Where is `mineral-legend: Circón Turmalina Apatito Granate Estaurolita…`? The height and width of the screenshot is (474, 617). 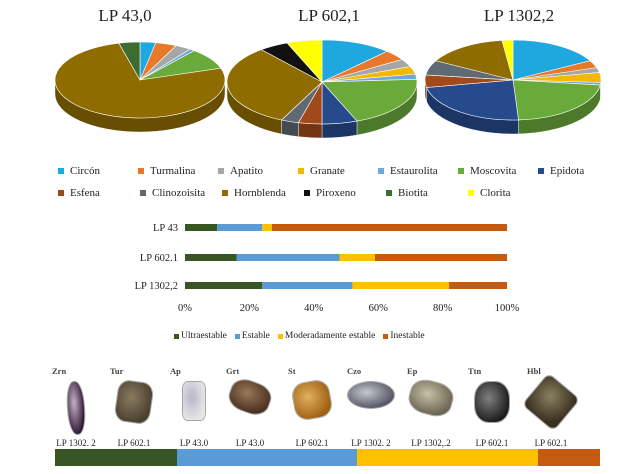 mineral-legend: Circón Turmalina Apatito Granate Estaurolita… is located at coordinates (337, 182).